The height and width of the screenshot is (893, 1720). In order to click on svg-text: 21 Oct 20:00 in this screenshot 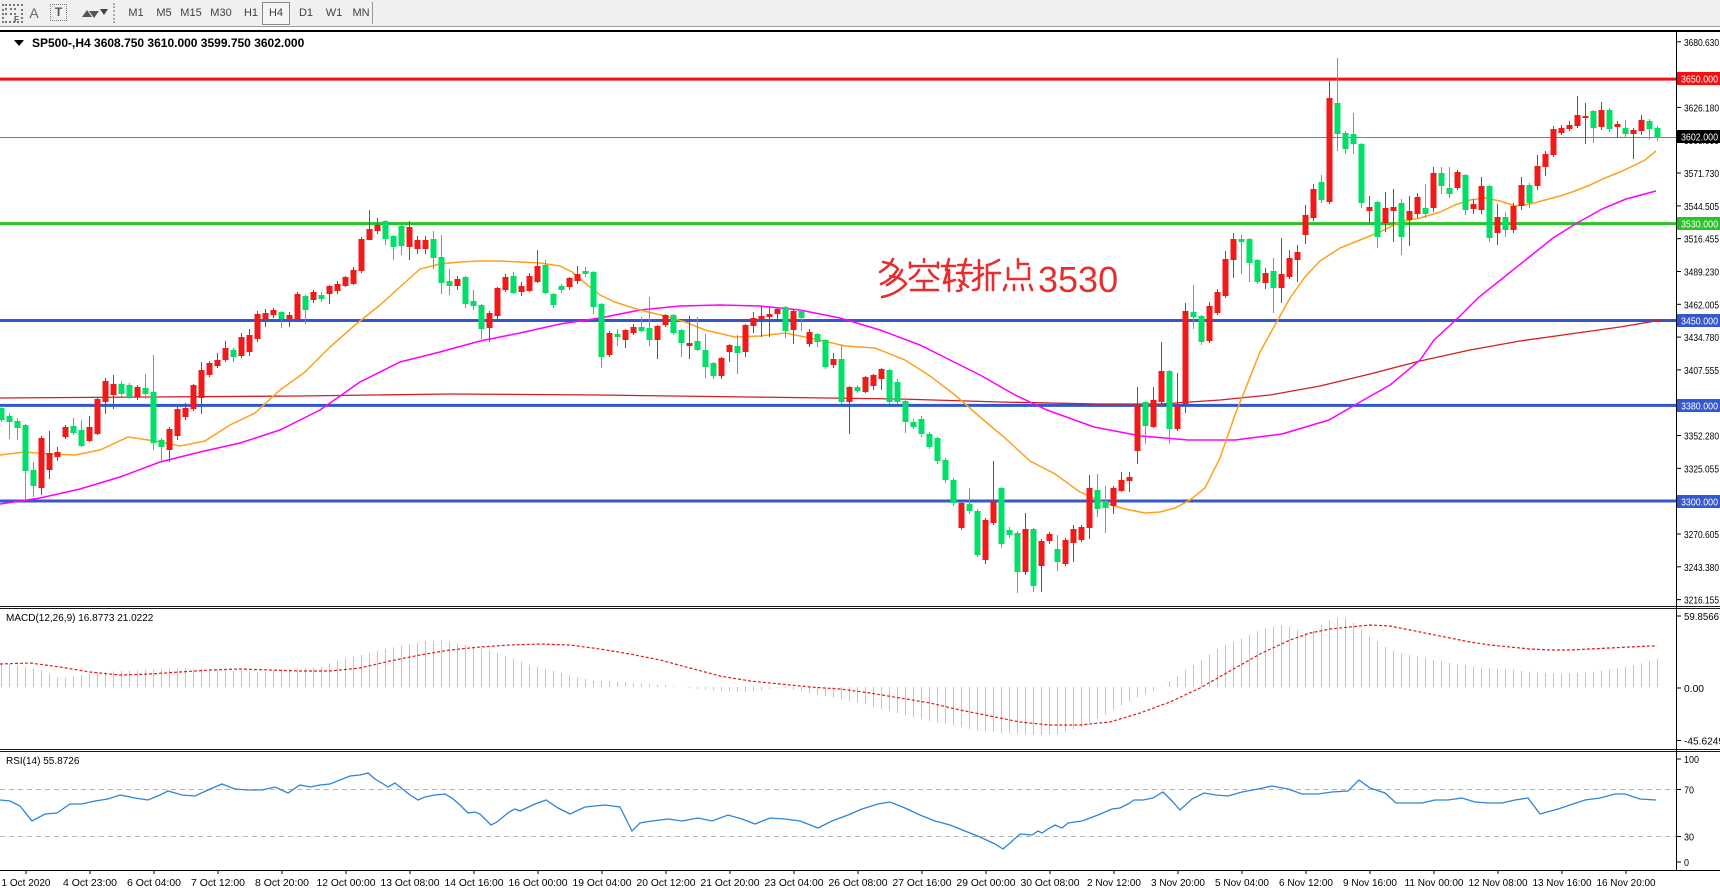, I will do `click(730, 883)`.